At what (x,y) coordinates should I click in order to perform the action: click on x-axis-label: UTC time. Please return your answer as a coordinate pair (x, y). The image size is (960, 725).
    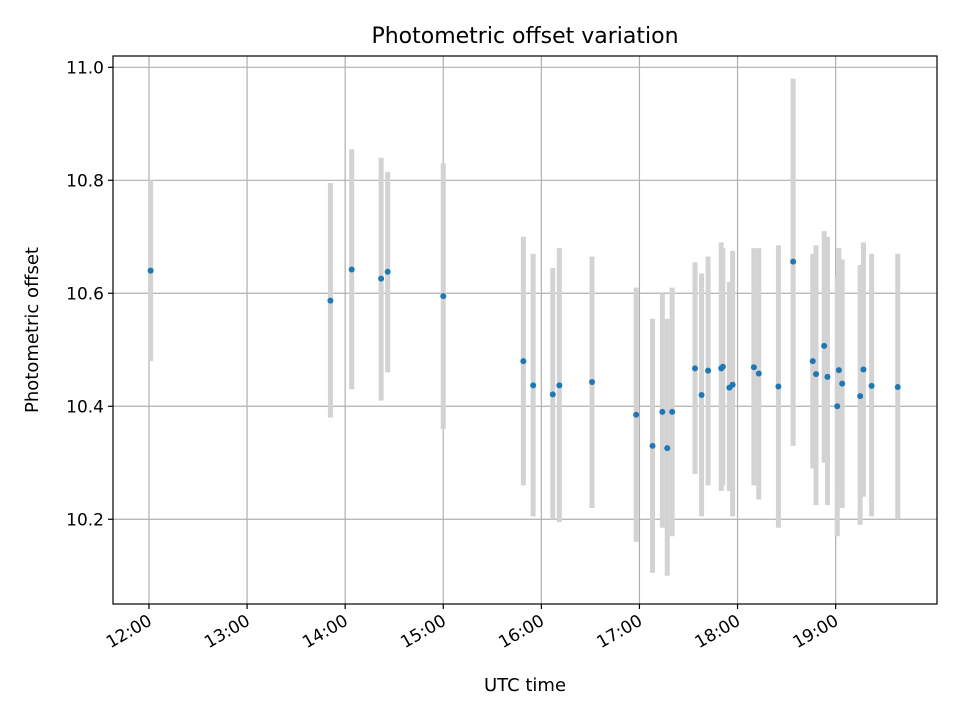
    Looking at the image, I should click on (525, 685).